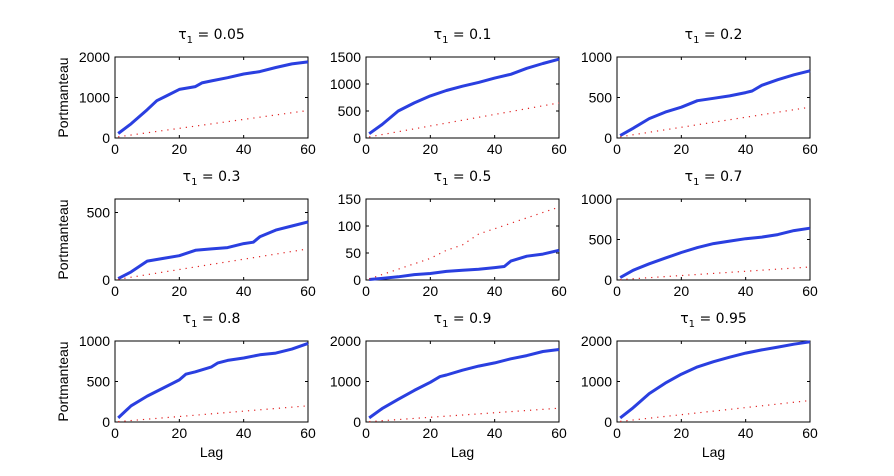 Image resolution: width=894 pixels, height=476 pixels. Describe the element at coordinates (63, 239) in the screenshot. I see `chart-4-y-axis-label: Portmanteau` at that location.